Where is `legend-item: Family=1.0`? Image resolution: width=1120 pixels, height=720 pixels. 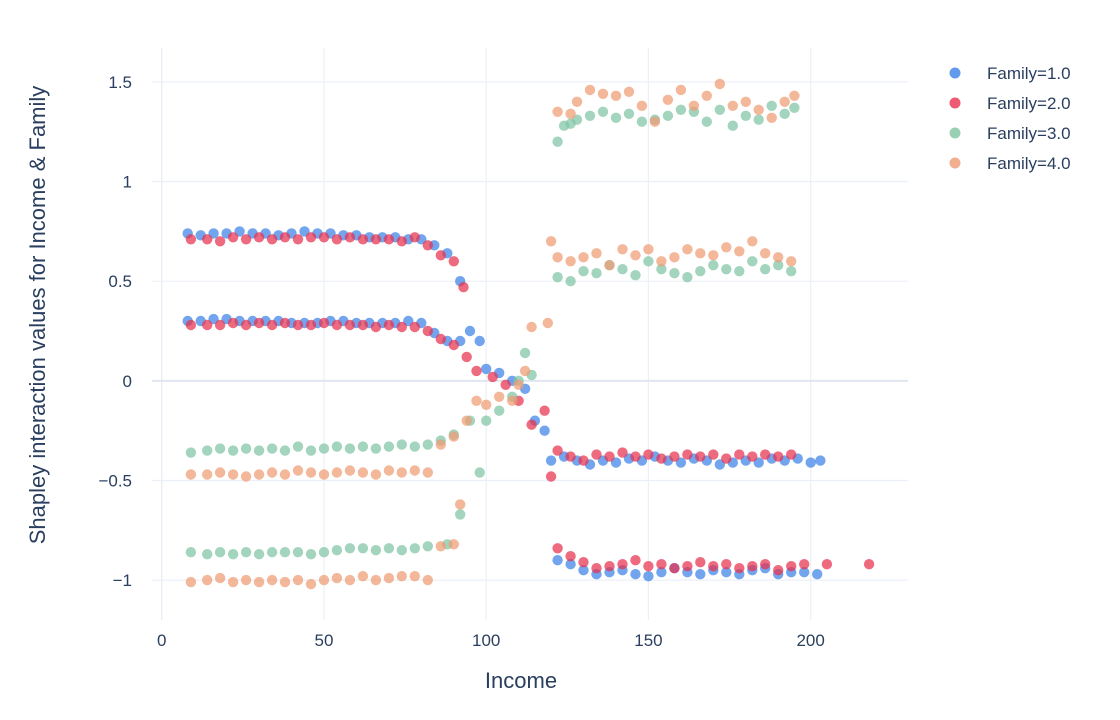 legend-item: Family=1.0 is located at coordinates (1010, 73).